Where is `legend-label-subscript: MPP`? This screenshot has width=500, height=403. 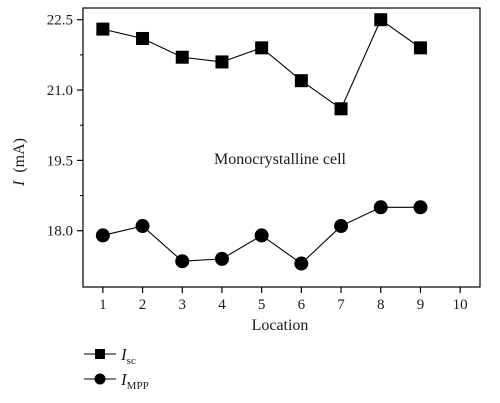
legend-label-subscript: MPP is located at coordinates (138, 386).